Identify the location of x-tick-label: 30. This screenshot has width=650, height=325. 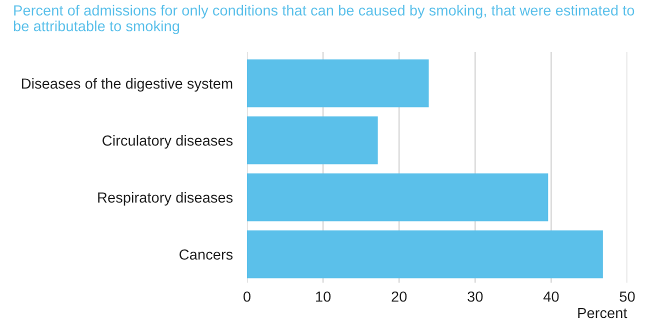
(475, 296).